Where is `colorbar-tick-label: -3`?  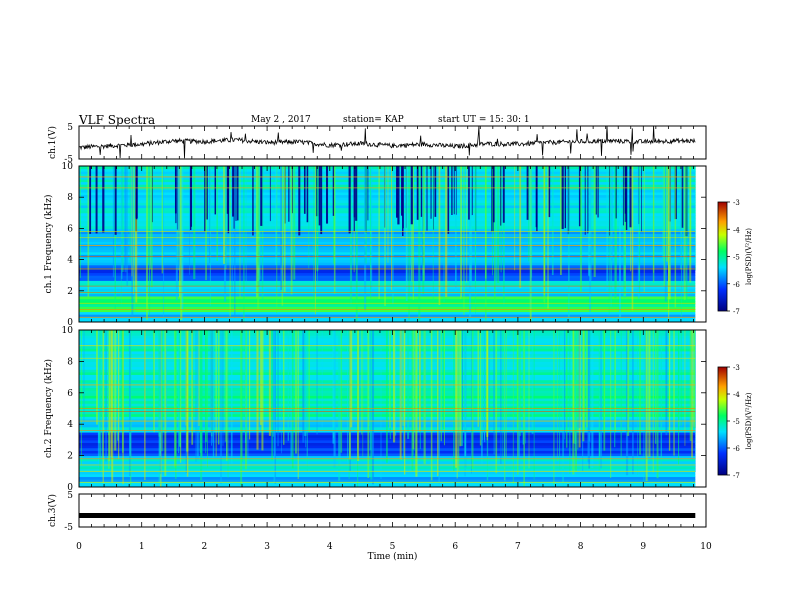 colorbar-tick-label: -3 is located at coordinates (736, 368).